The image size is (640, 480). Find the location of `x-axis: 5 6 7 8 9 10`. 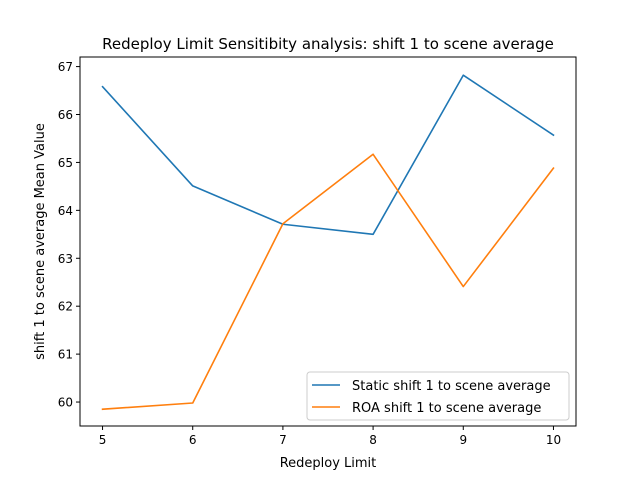

x-axis: 5 6 7 8 9 10 is located at coordinates (330, 436).